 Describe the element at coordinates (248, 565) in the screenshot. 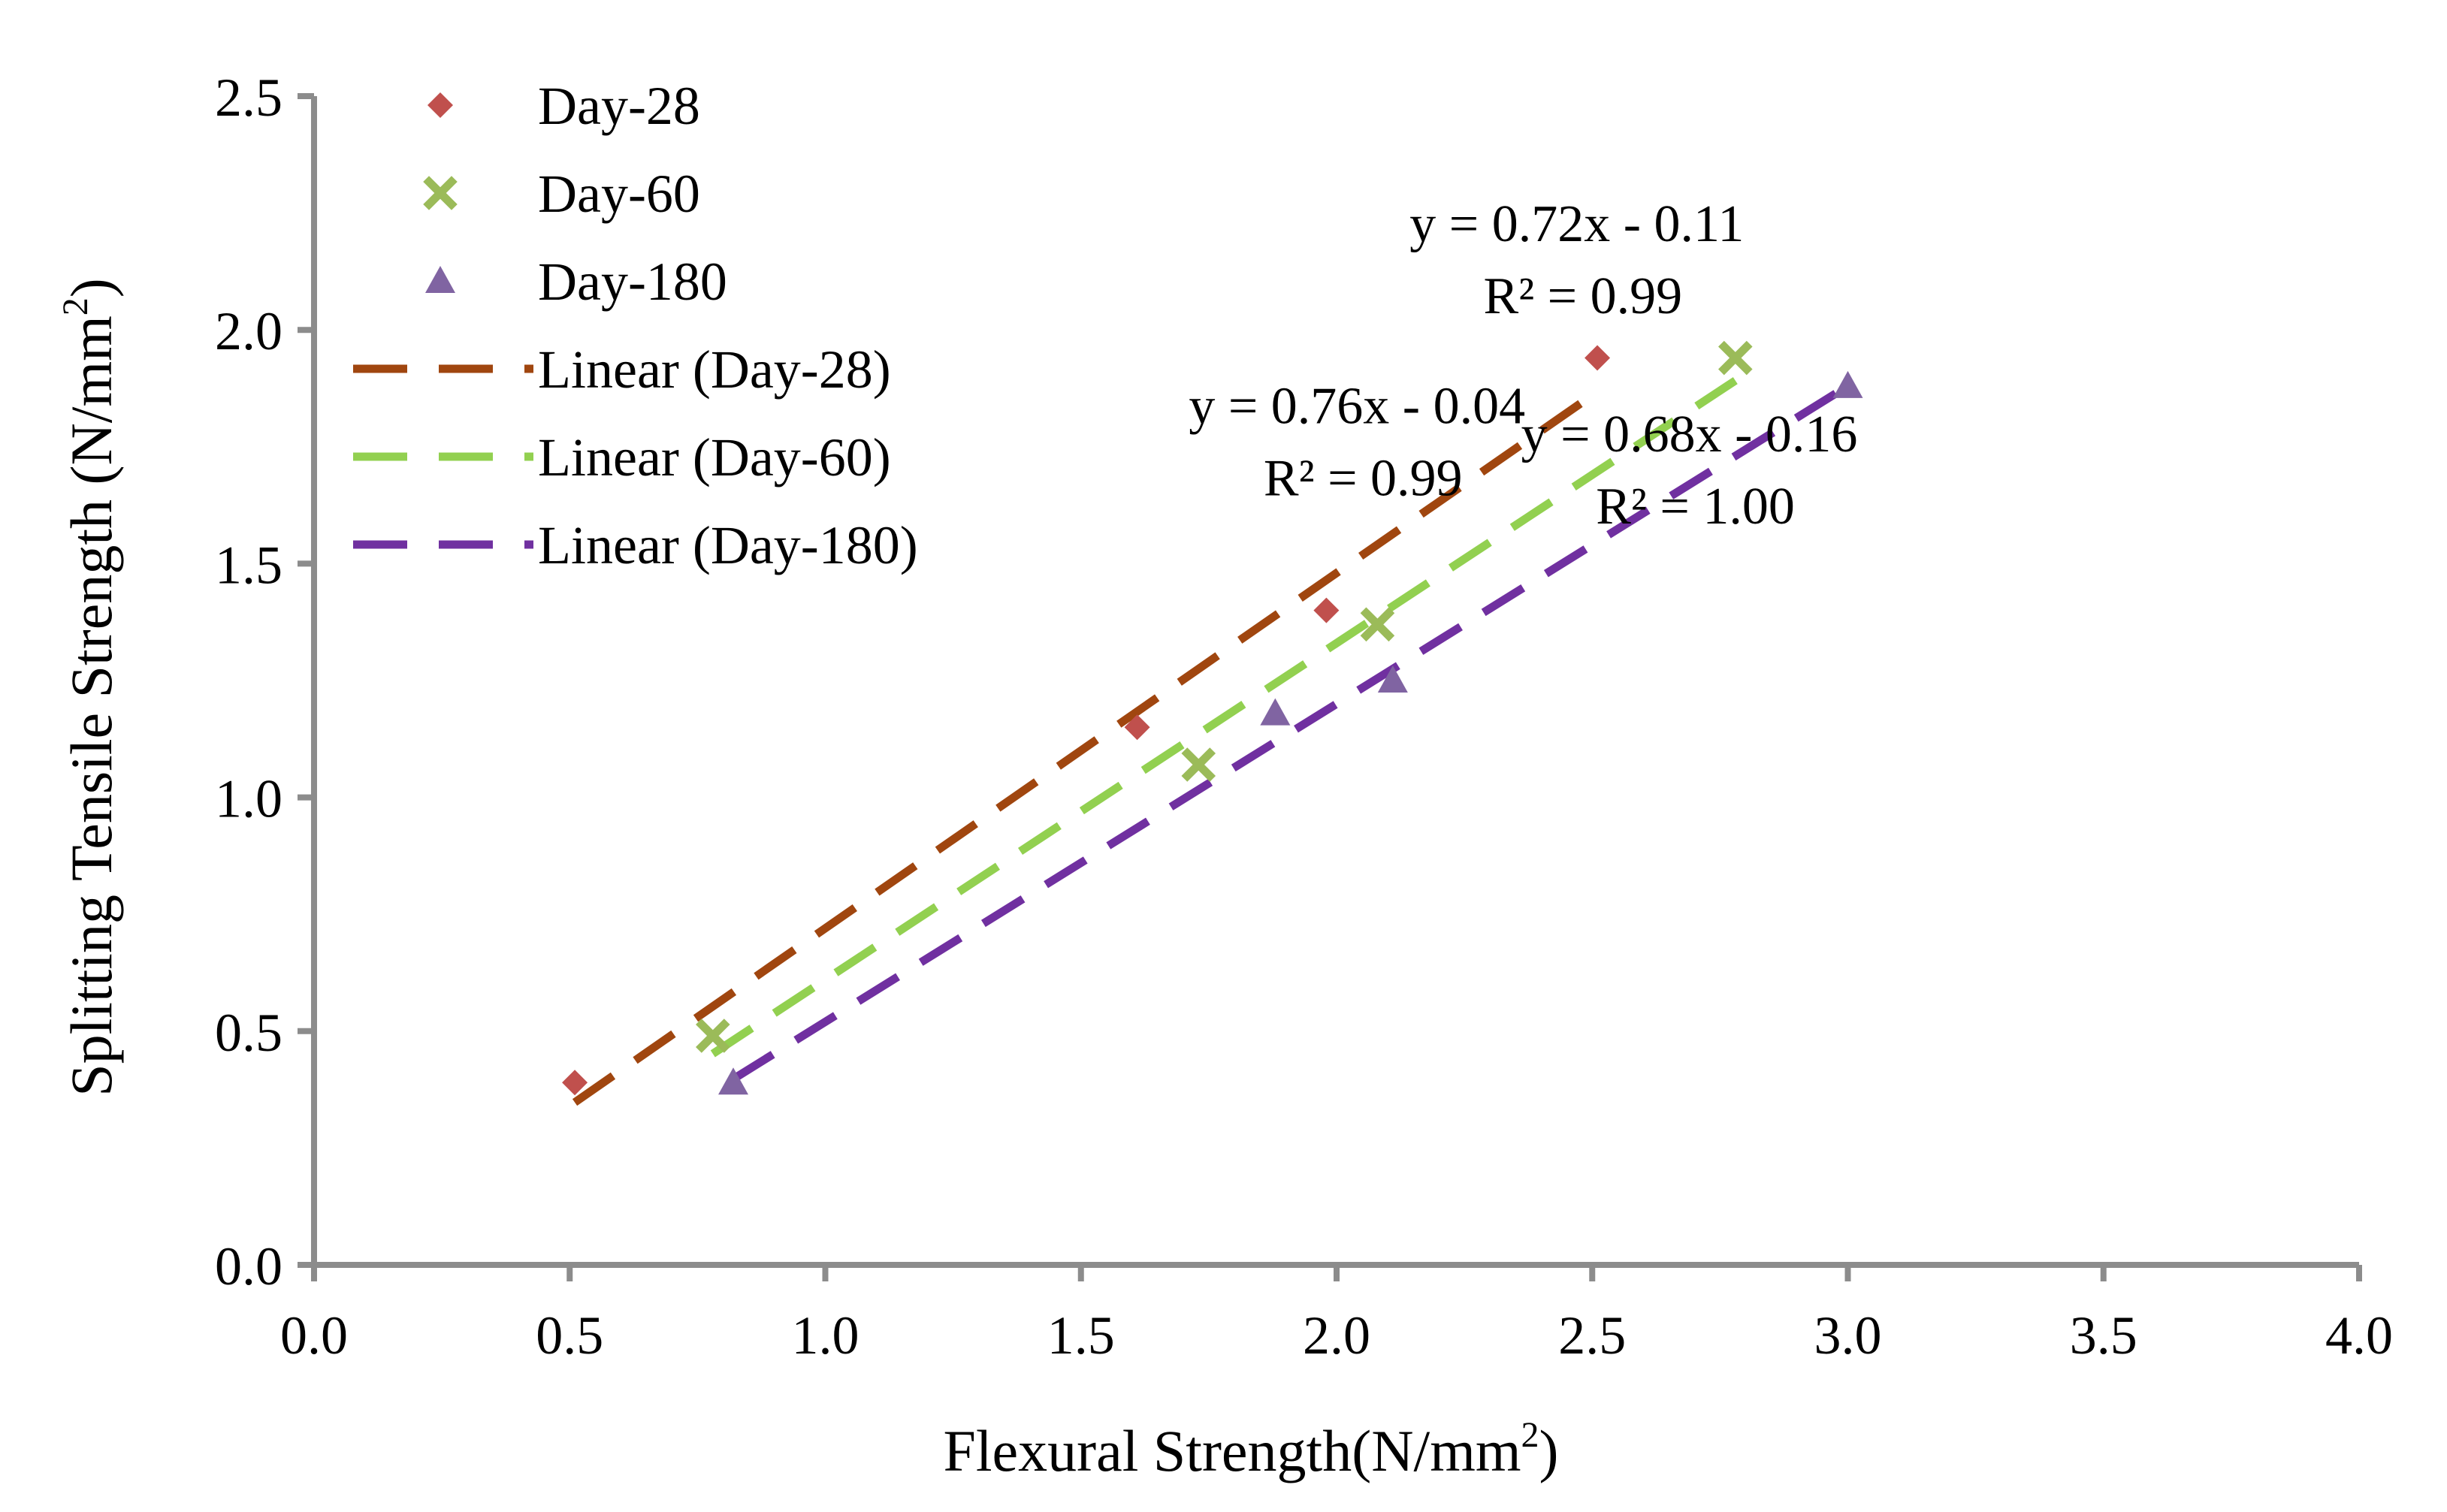

I see `y-tick-label: 1.5` at that location.